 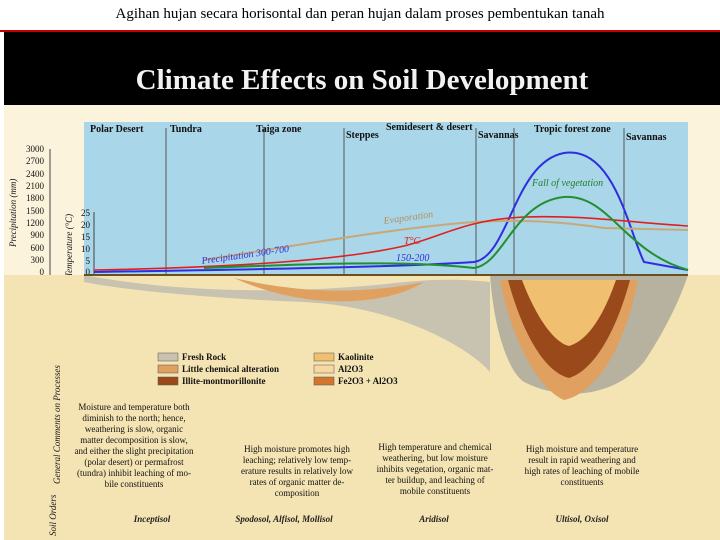 I want to click on evaporation-curve, so click(x=446, y=240).